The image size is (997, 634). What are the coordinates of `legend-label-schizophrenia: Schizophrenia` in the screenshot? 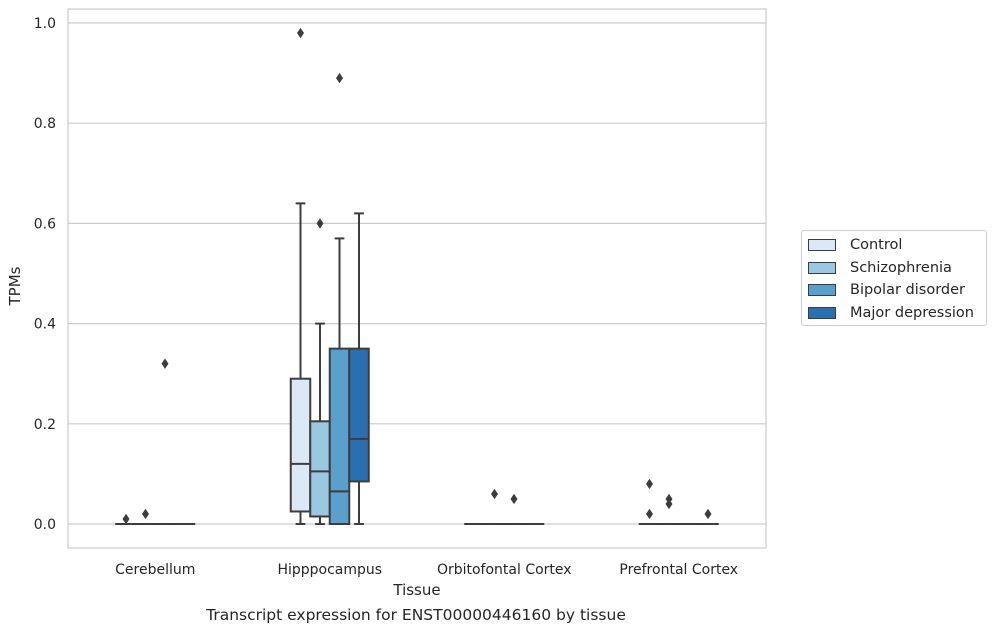 It's located at (901, 268).